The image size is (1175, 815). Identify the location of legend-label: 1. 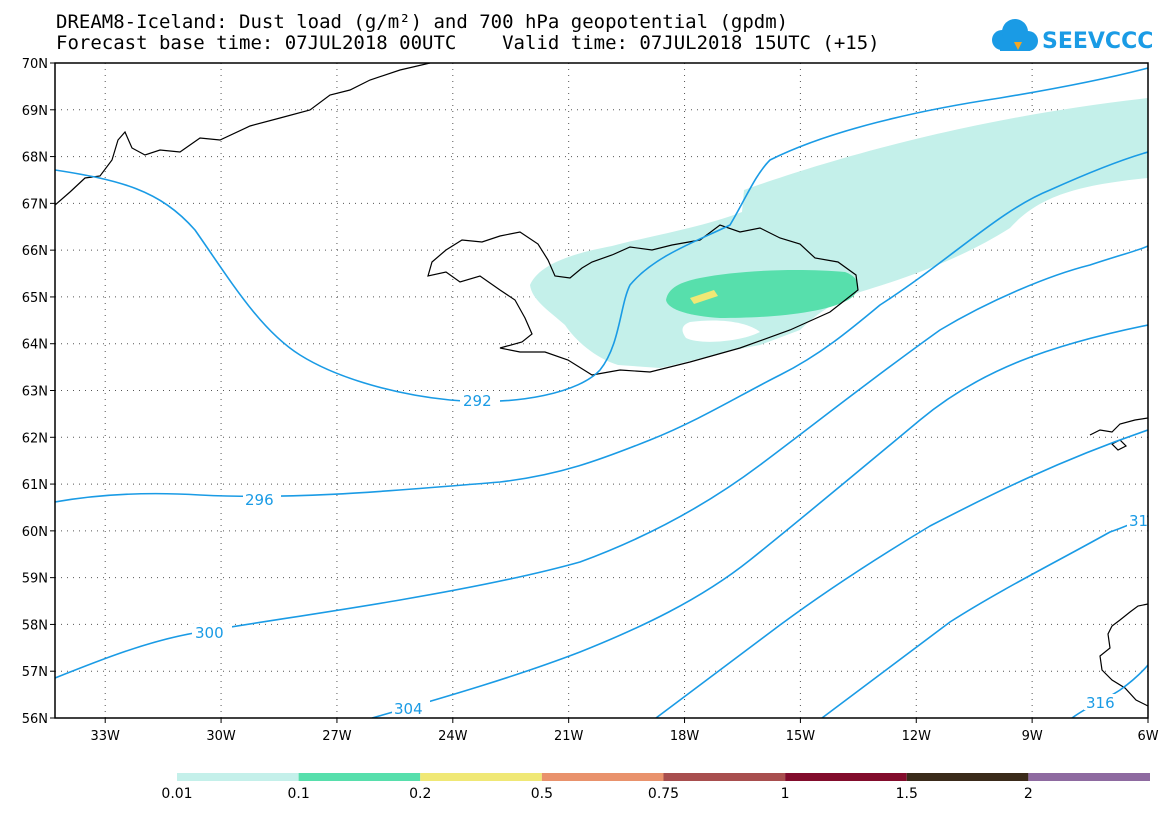
(785, 794).